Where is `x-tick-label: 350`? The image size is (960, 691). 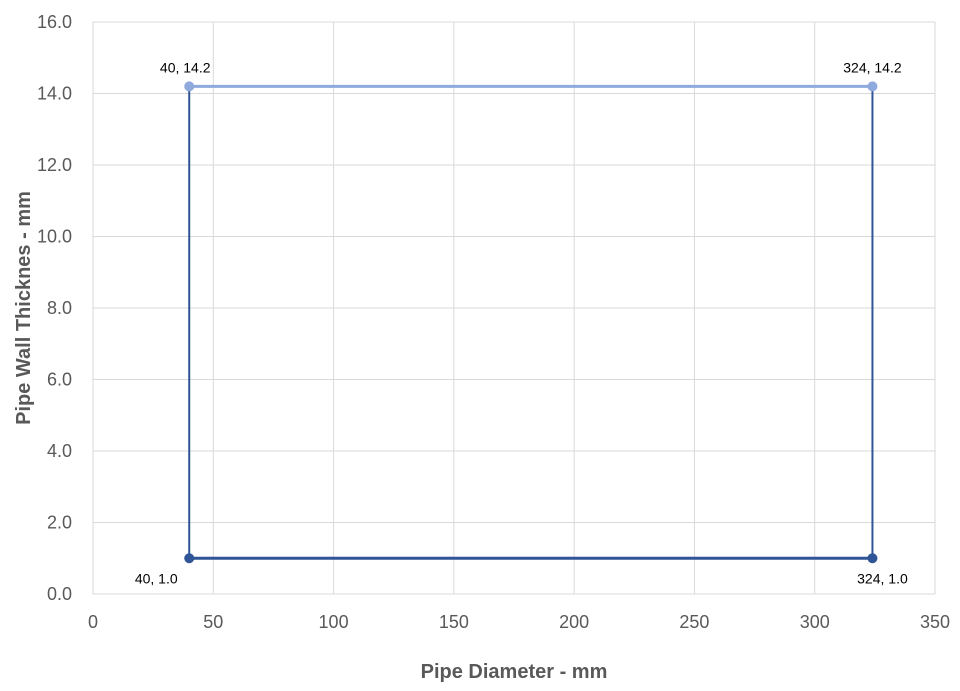
x-tick-label: 350 is located at coordinates (935, 622).